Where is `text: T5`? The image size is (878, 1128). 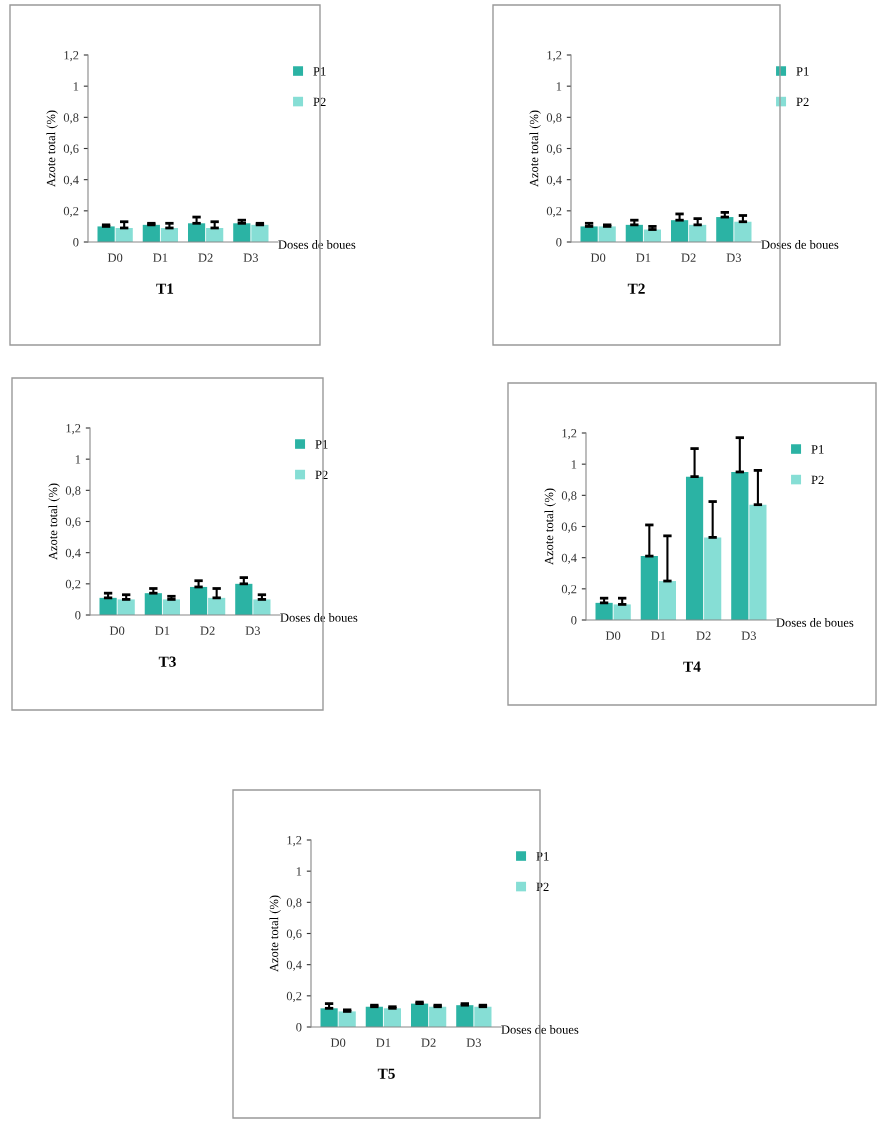 text: T5 is located at coordinates (386, 1073).